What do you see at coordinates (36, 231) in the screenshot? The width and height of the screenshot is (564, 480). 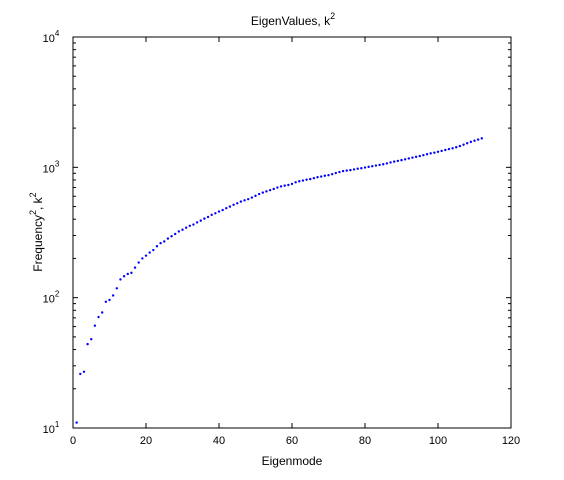 I see `y-axis-label: Frequency2, k2` at bounding box center [36, 231].